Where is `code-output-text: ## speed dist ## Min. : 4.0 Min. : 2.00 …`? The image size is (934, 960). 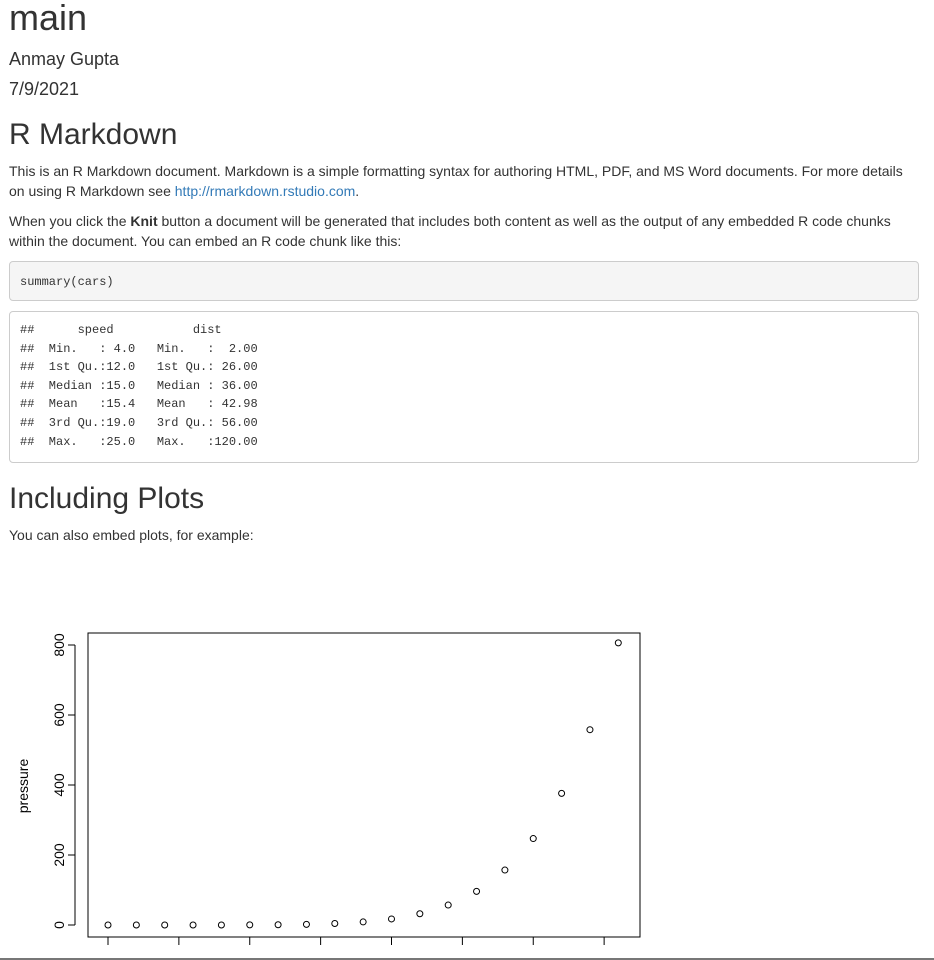
code-output-text: ## speed dist ## Min. : 4.0 Min. : 2.00 … is located at coordinates (146, 386).